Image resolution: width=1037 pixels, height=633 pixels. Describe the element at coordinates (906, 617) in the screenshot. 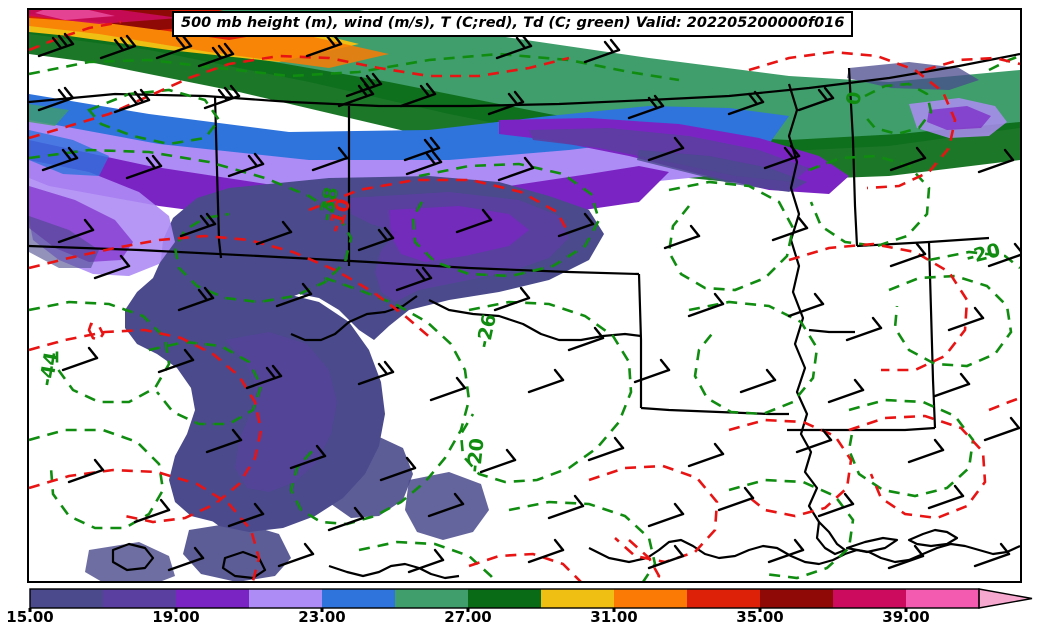

I see `colorbar-tick-label-6: 39.00` at that location.